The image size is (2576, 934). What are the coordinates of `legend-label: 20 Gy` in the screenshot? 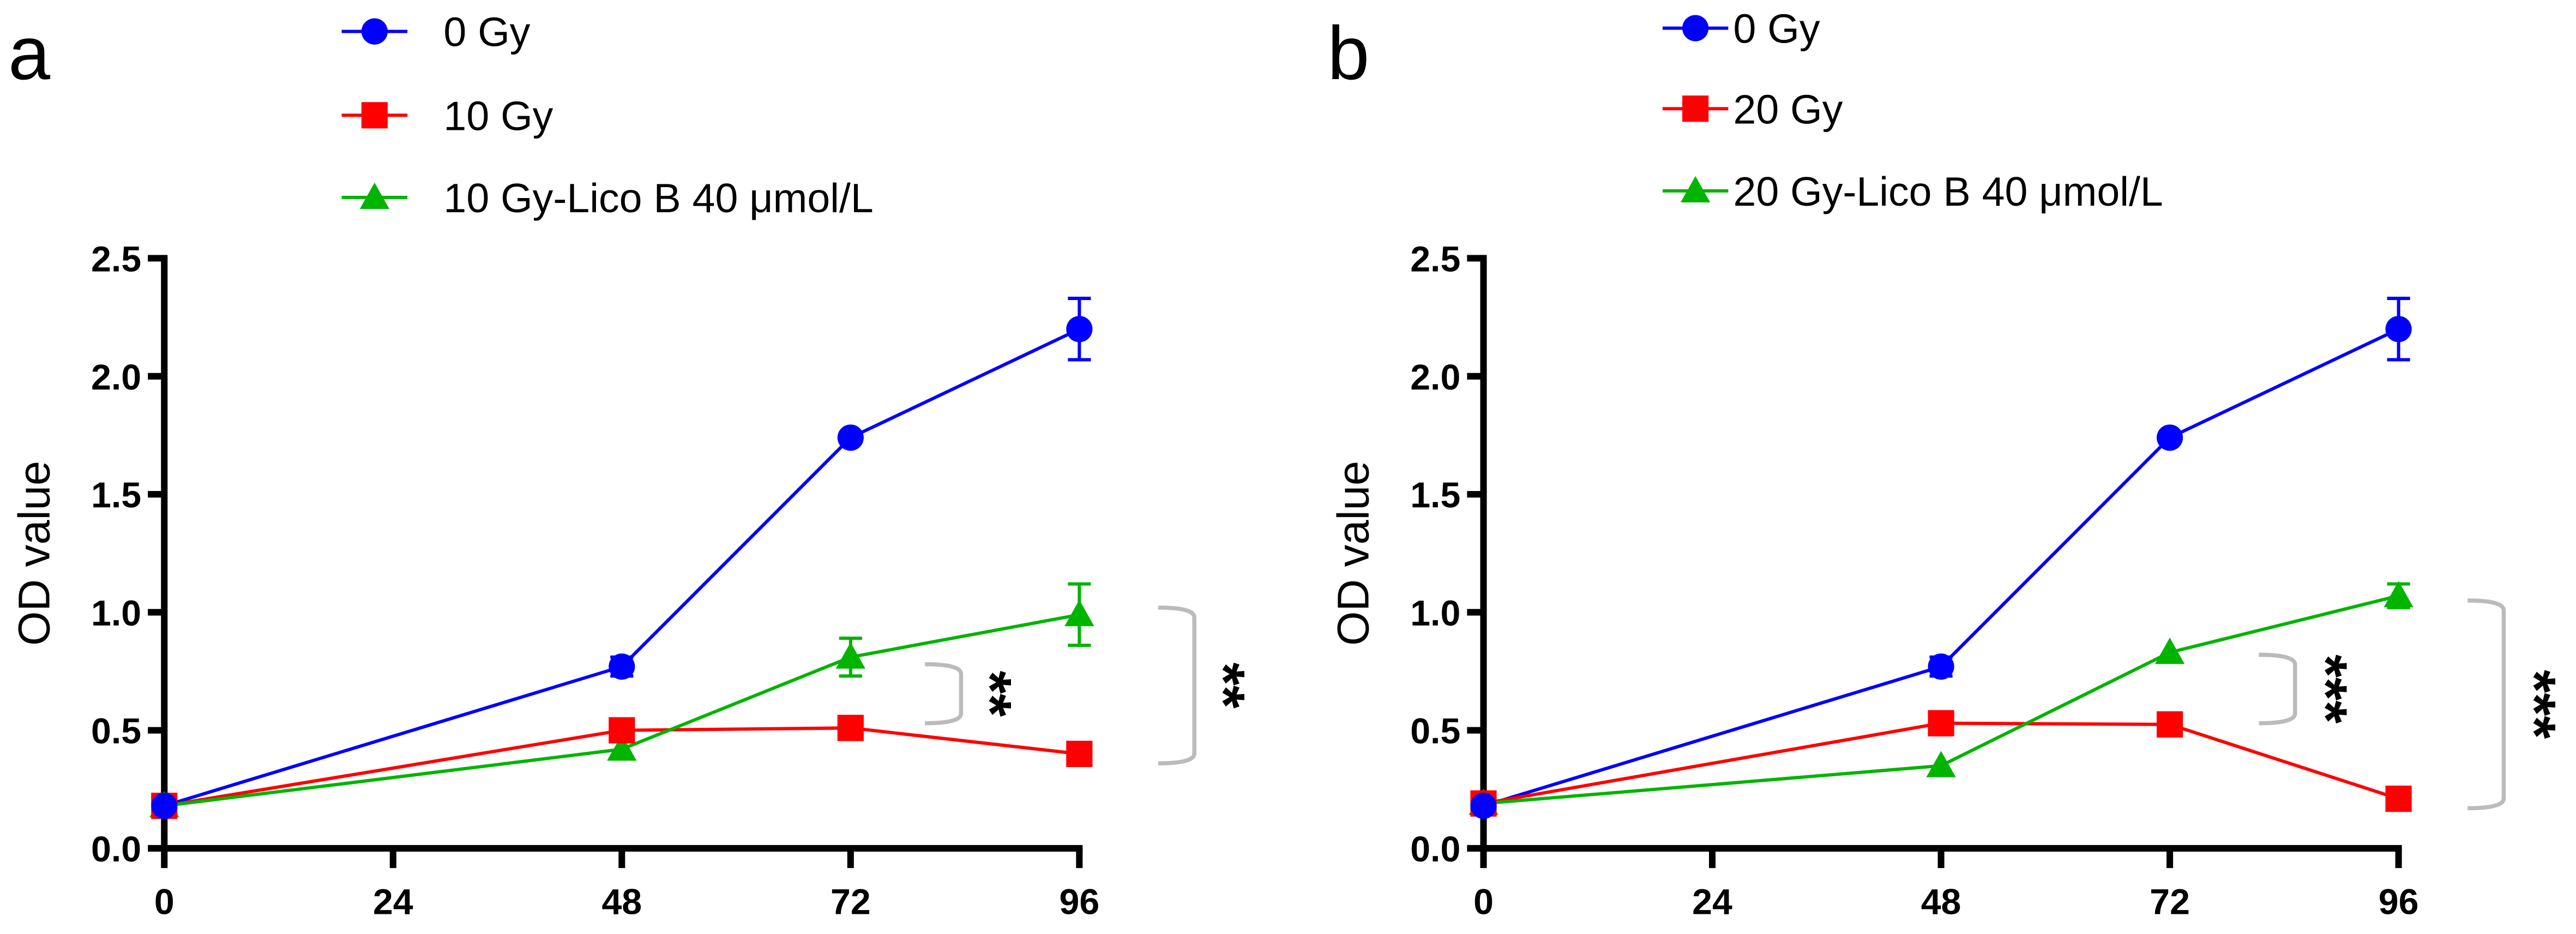 It's located at (1788, 109).